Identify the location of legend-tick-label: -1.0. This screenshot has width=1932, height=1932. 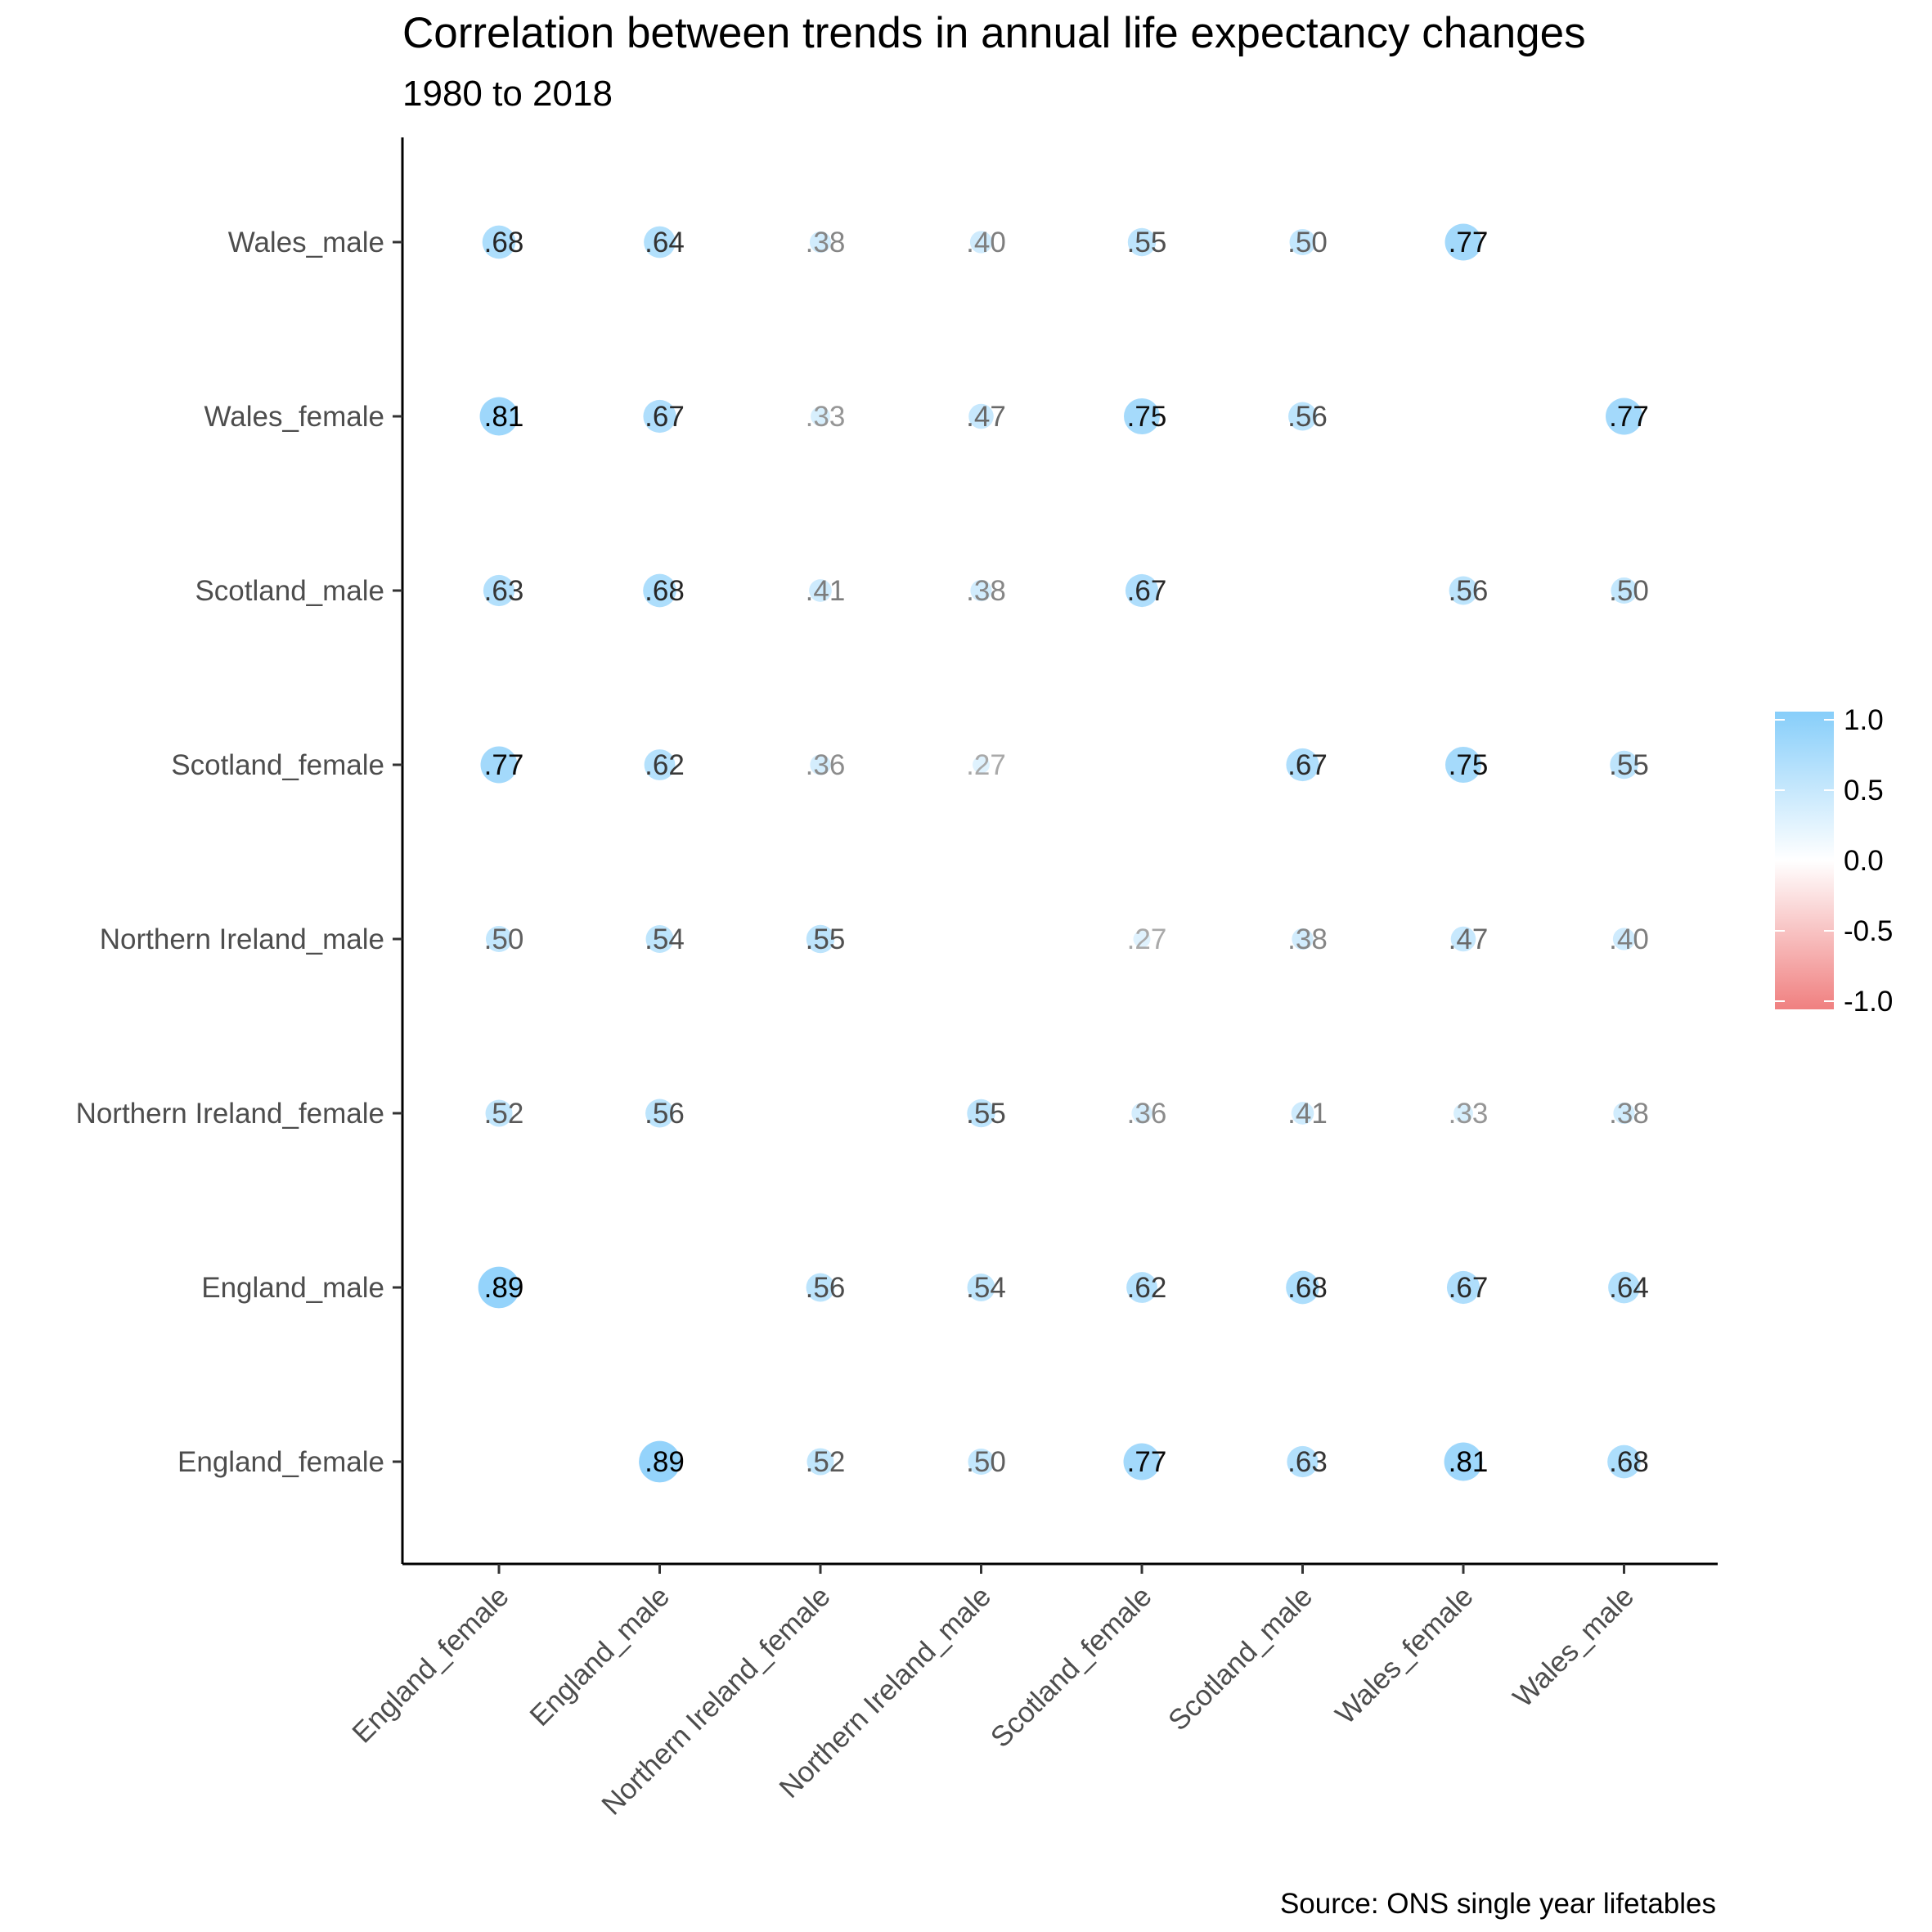
(1869, 1002).